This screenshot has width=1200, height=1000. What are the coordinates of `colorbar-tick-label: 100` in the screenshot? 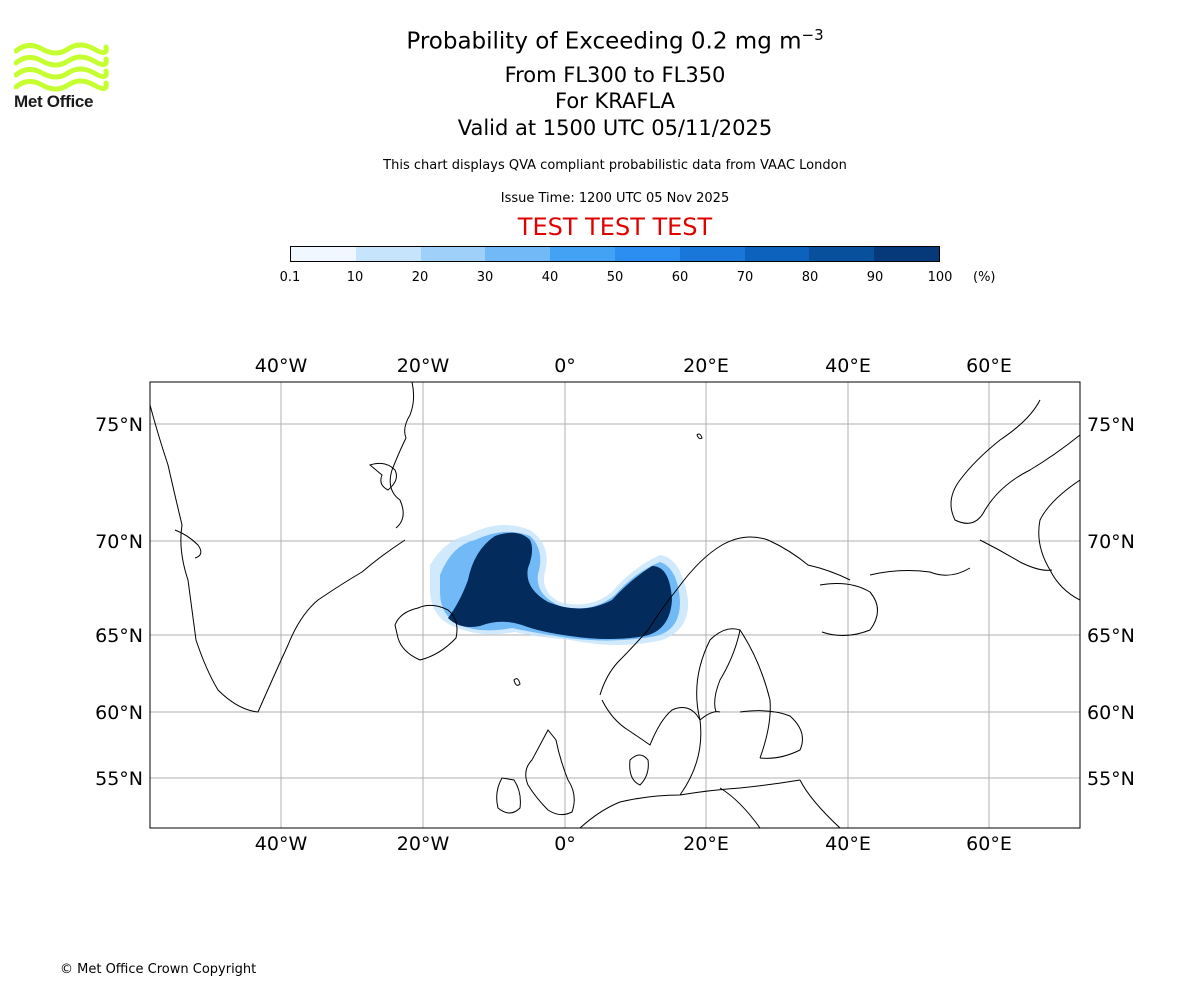 It's located at (940, 277).